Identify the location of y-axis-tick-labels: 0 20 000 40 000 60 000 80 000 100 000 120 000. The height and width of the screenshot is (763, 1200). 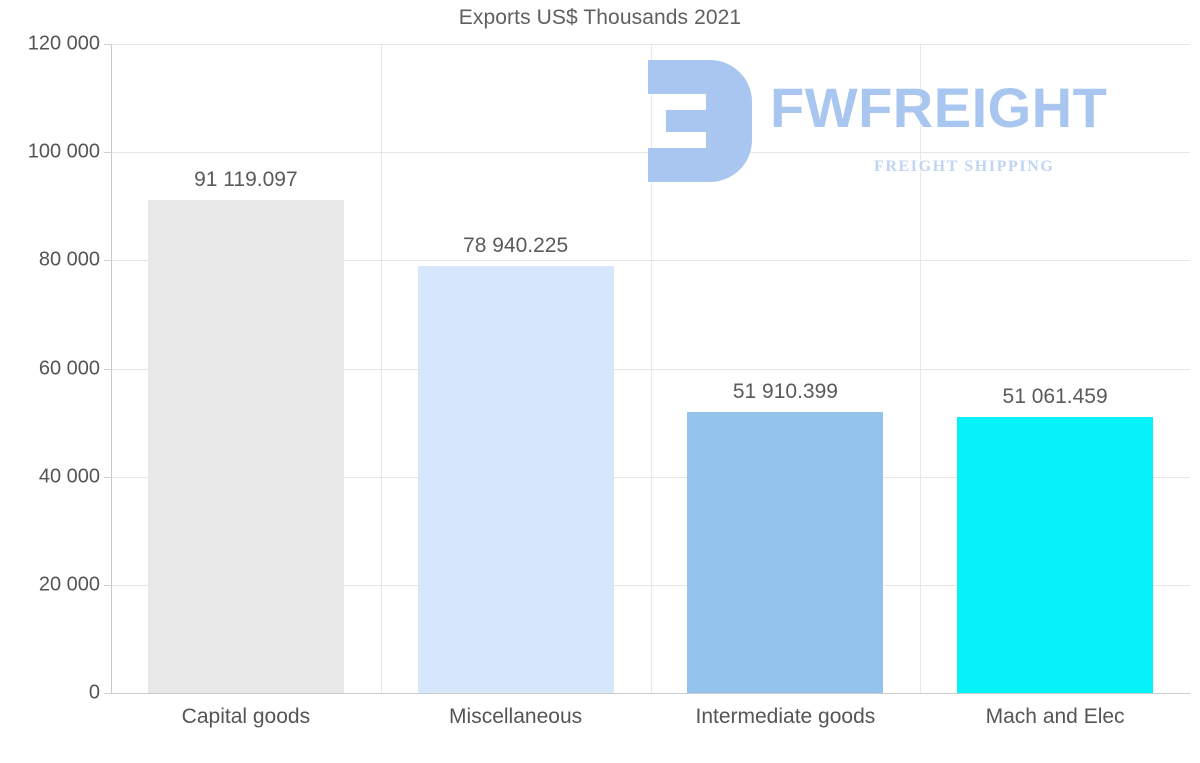
(50, 381).